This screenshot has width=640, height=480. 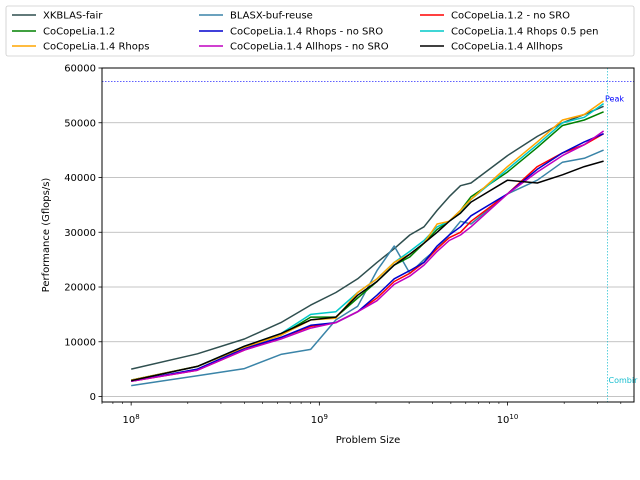 What do you see at coordinates (80, 178) in the screenshot?
I see `y-tick-label: 40000` at bounding box center [80, 178].